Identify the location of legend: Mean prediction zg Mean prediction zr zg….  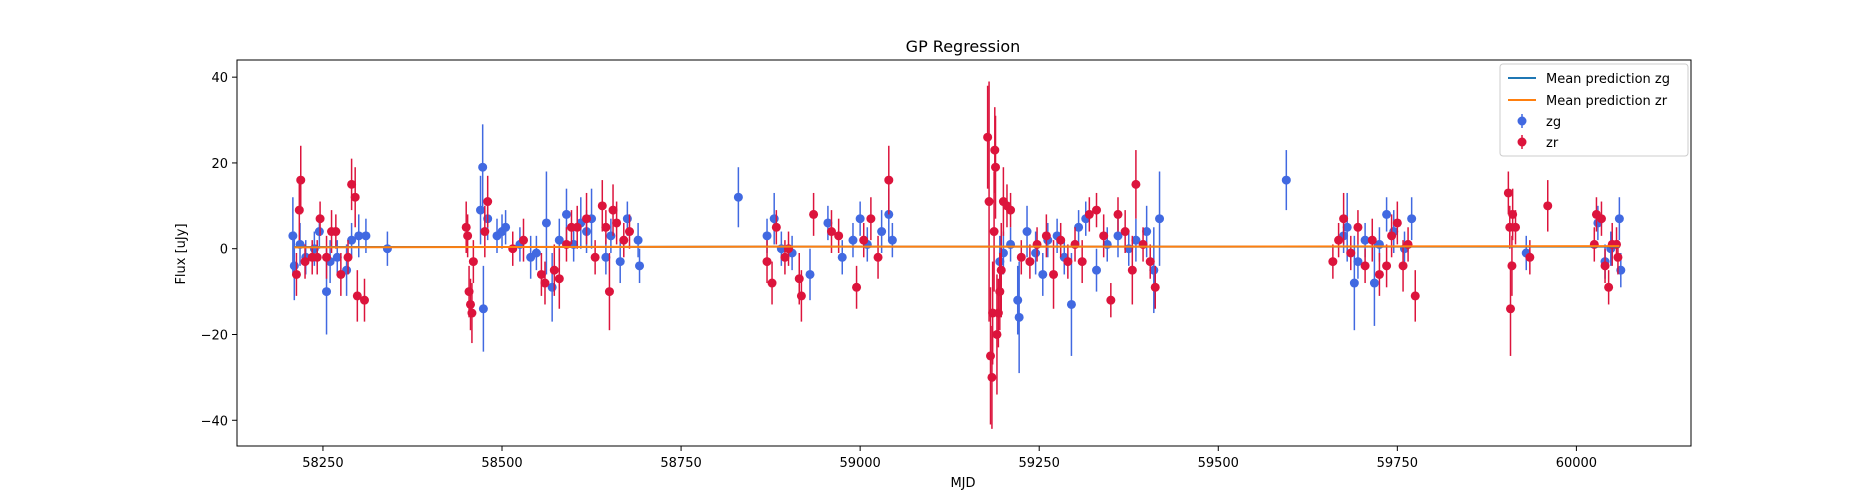
(1594, 110).